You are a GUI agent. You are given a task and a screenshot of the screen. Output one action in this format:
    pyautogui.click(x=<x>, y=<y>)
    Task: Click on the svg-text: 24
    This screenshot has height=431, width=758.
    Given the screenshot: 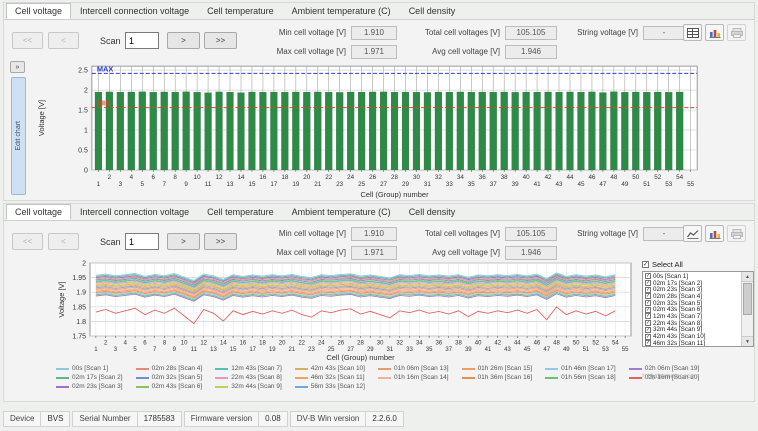 What is the action you would take?
    pyautogui.click(x=321, y=344)
    